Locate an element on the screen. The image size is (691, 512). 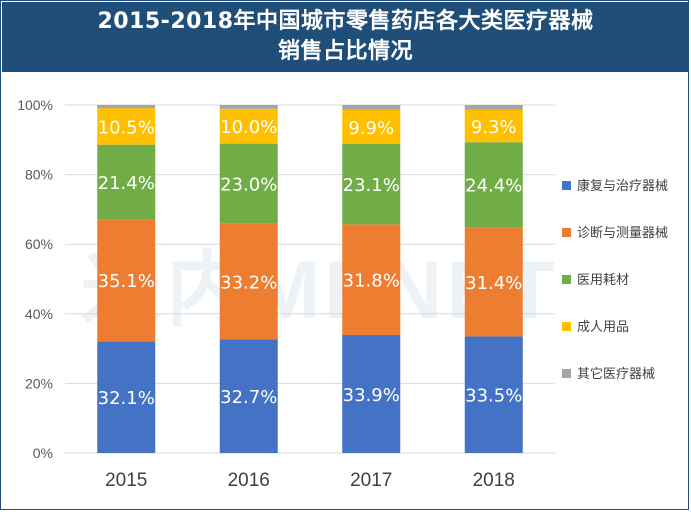
data-label: 32.1% is located at coordinates (126, 398).